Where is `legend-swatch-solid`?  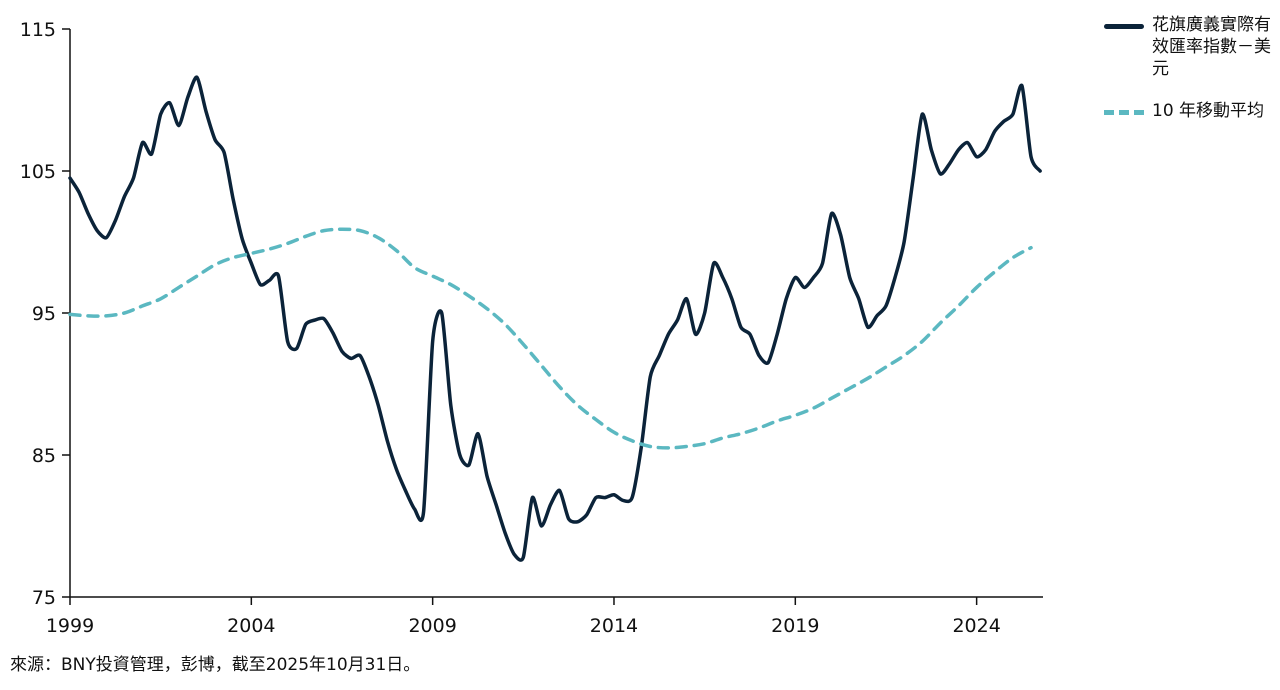
legend-swatch-solid is located at coordinates (1124, 26).